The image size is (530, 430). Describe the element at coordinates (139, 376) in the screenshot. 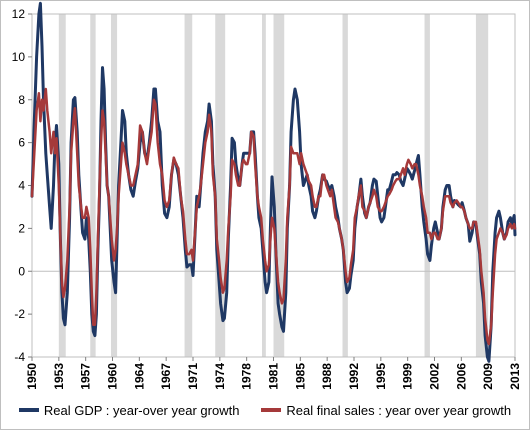

I see `x-tick-label: 1964` at that location.